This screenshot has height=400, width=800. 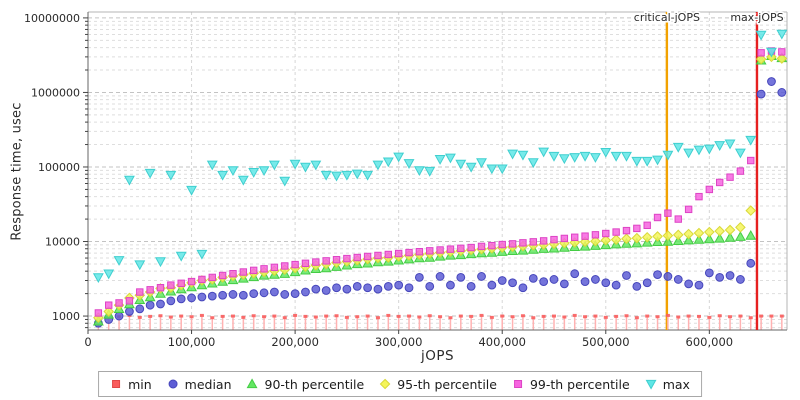 I want to click on triangle-down-marker-shape, so click(x=651, y=384).